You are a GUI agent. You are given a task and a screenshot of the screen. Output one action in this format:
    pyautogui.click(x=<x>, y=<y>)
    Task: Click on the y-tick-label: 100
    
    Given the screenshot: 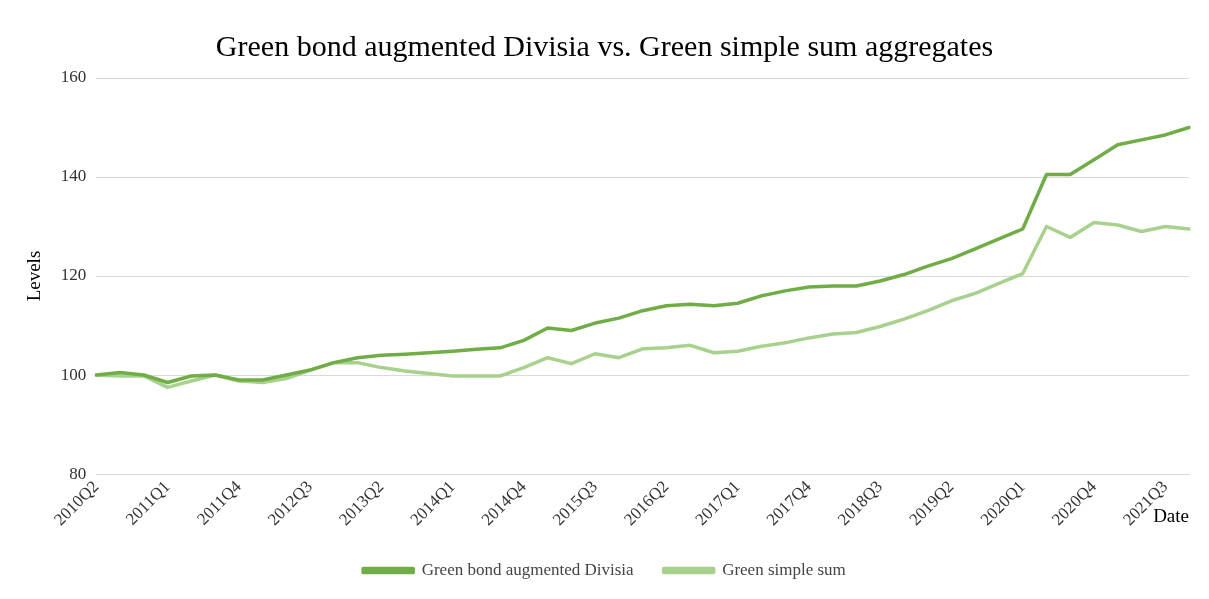 What is the action you would take?
    pyautogui.click(x=73, y=374)
    